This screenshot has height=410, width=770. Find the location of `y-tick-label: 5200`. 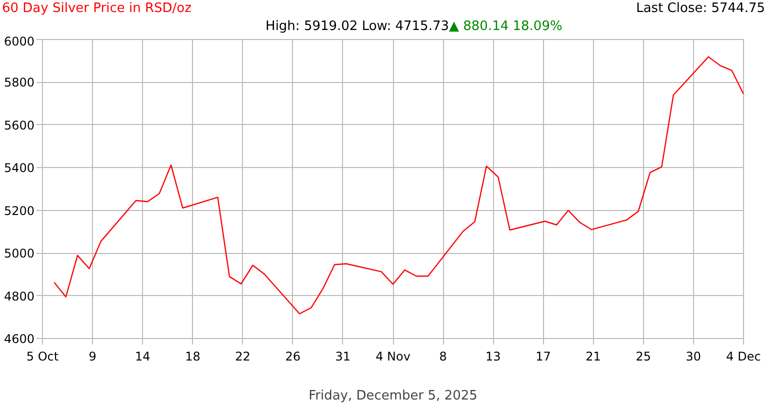

y-tick-label: 5200 is located at coordinates (19, 211).